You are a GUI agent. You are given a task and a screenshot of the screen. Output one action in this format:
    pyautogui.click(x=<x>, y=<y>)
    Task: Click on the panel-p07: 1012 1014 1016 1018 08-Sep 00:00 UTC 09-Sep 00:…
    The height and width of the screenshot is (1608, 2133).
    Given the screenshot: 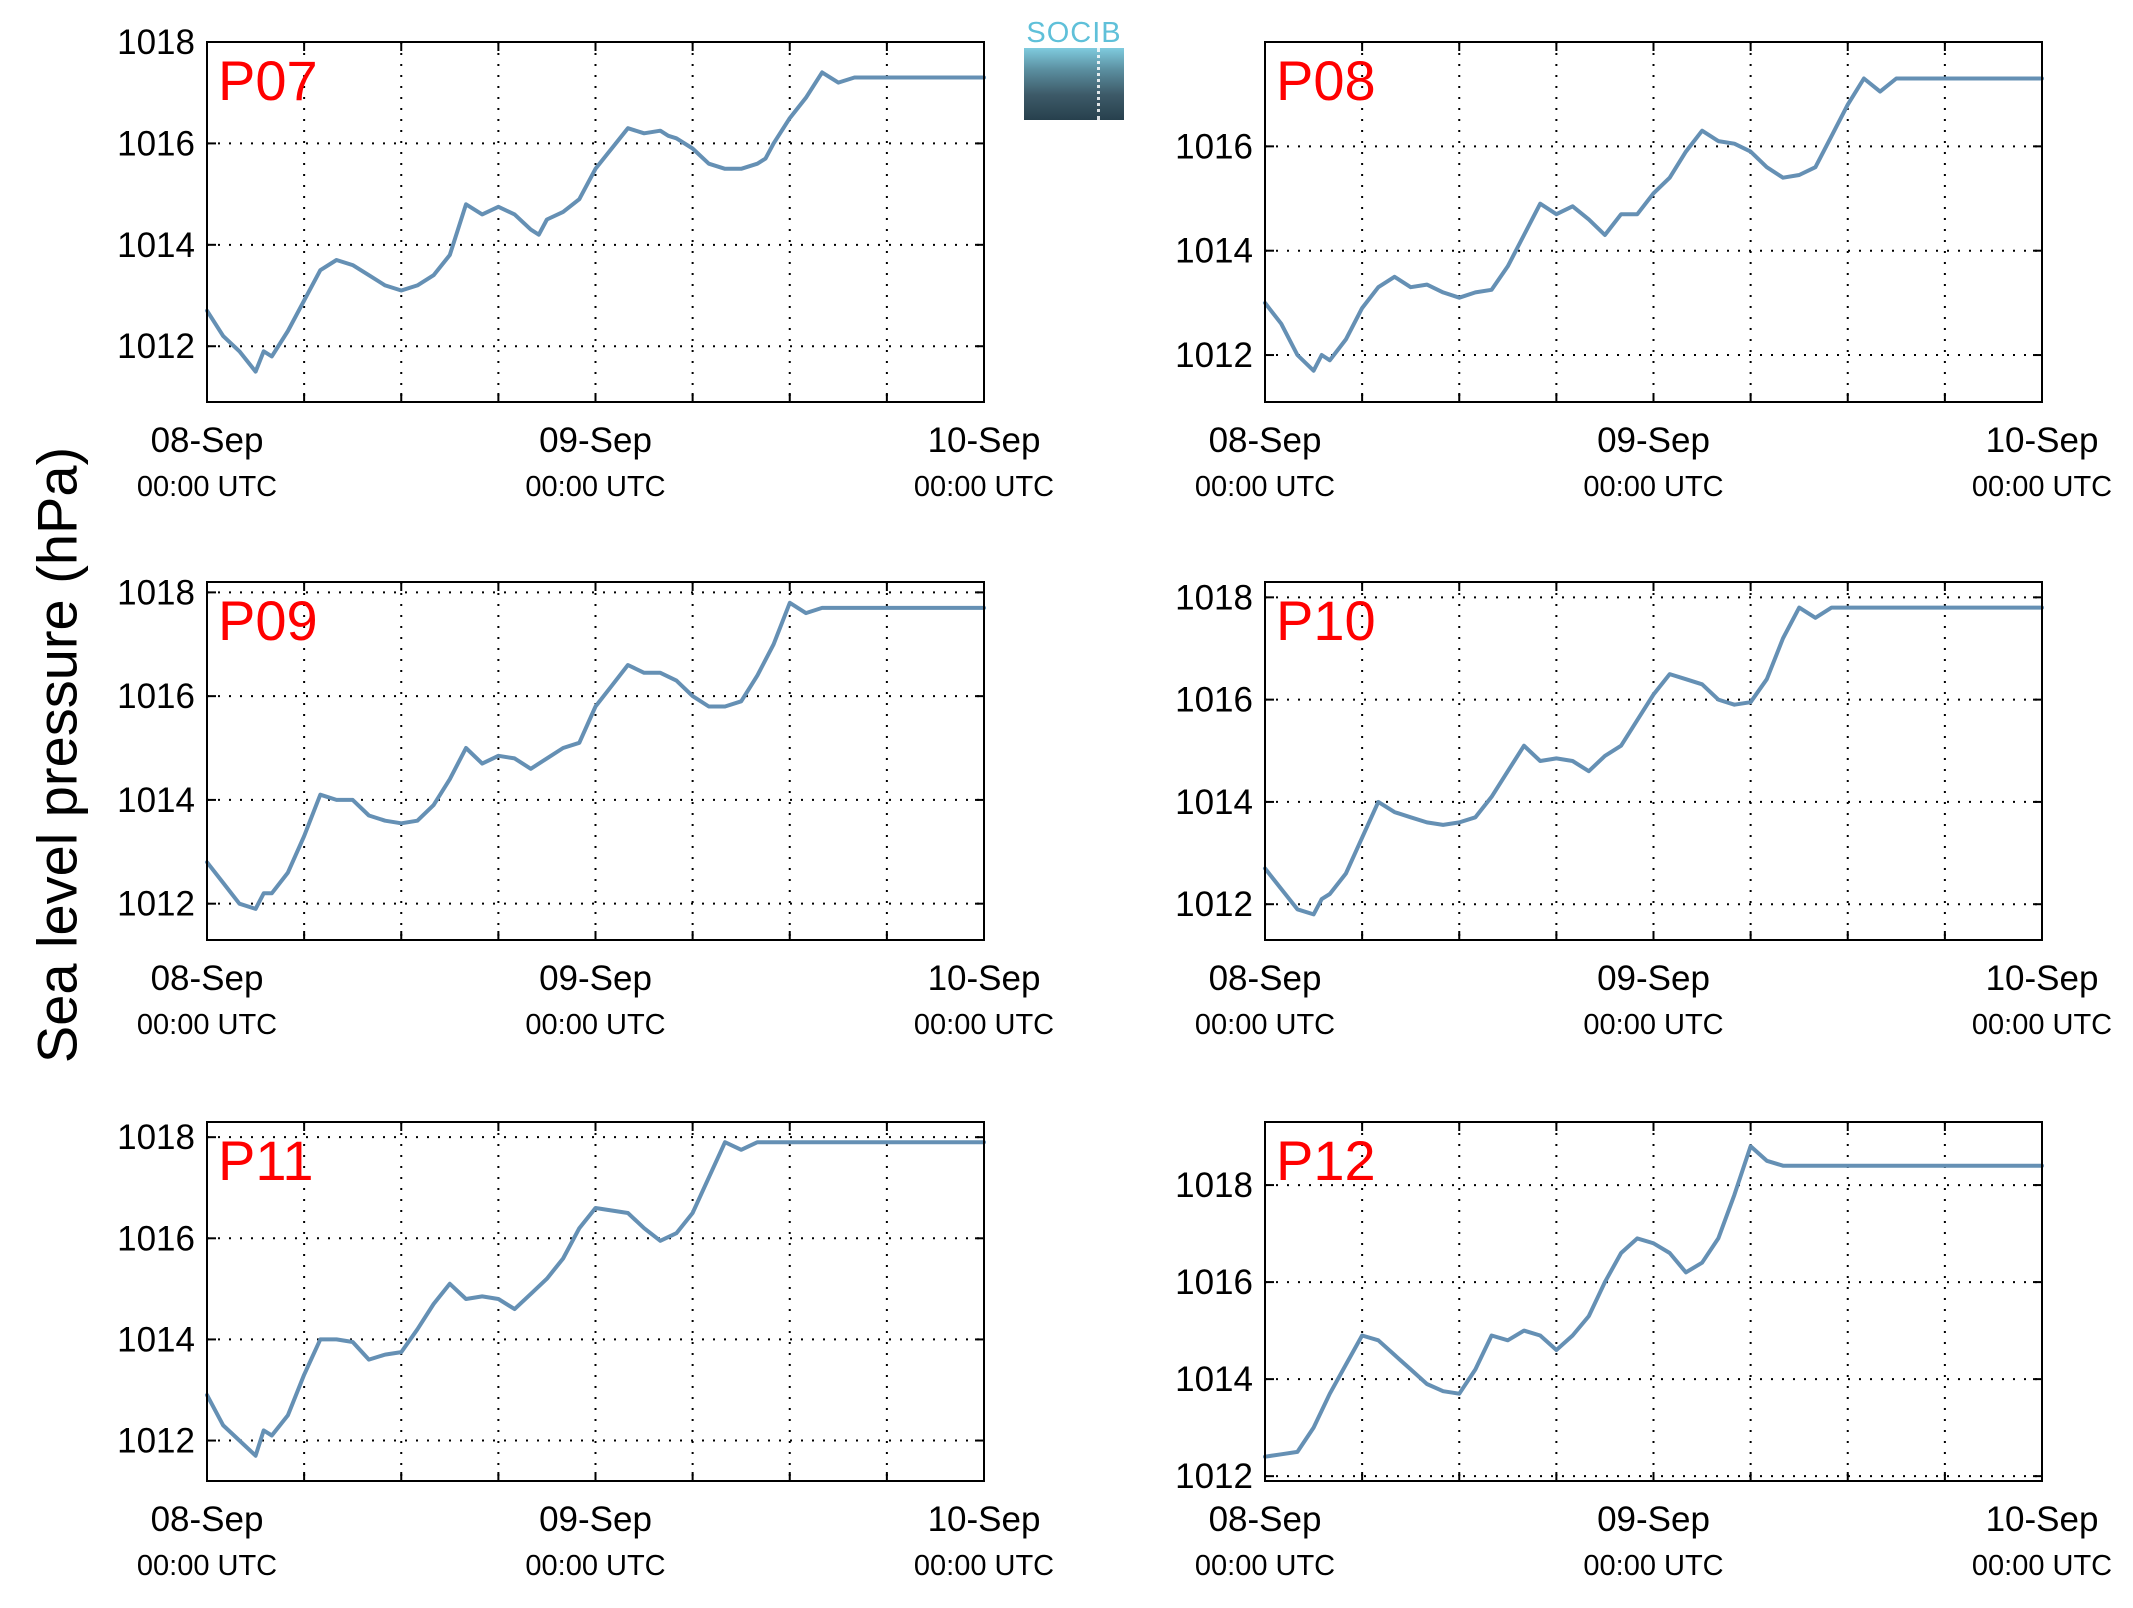 What is the action you would take?
    pyautogui.click(x=585, y=263)
    